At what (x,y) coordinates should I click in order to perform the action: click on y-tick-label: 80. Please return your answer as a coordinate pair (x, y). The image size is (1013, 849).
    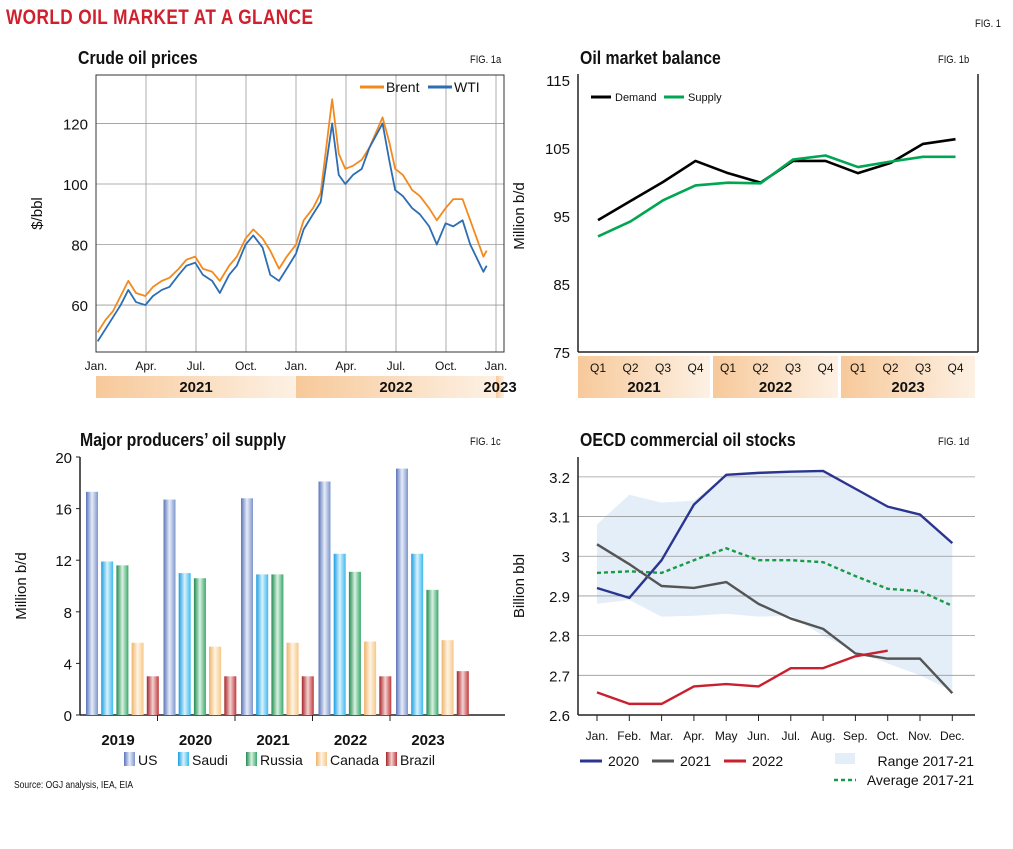
    Looking at the image, I should click on (79, 246).